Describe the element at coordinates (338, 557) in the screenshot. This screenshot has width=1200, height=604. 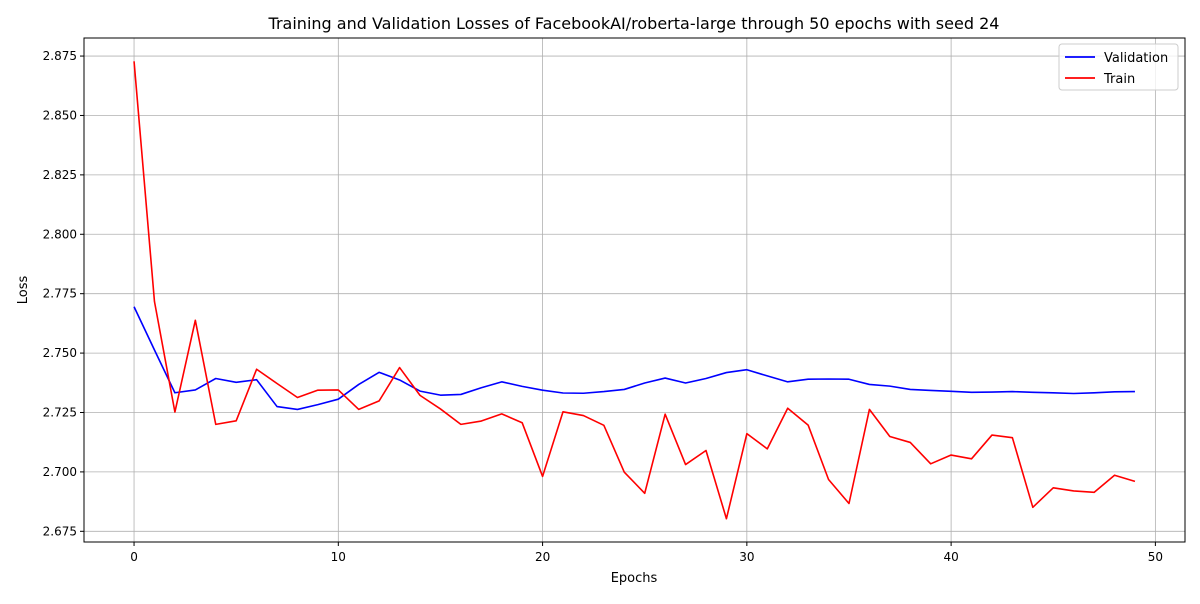
I see `x-tick-label: 10` at that location.